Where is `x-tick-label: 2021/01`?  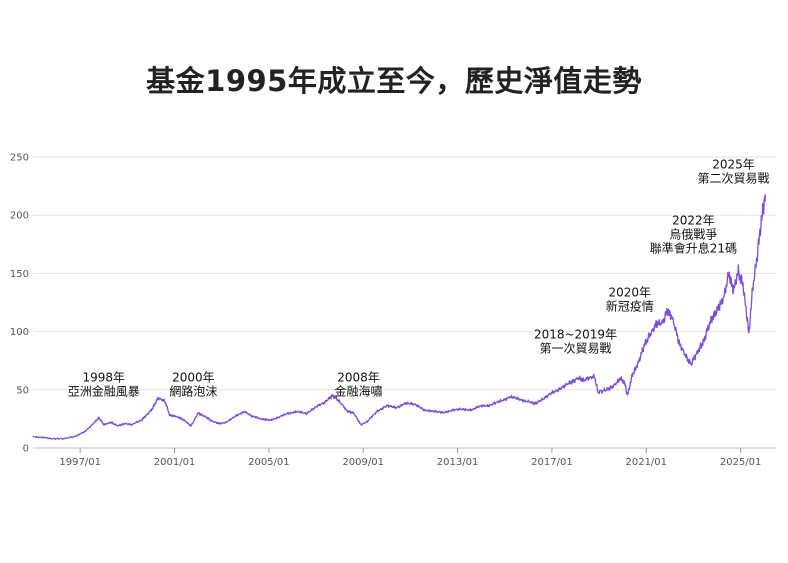
x-tick-label: 2021/01 is located at coordinates (646, 462).